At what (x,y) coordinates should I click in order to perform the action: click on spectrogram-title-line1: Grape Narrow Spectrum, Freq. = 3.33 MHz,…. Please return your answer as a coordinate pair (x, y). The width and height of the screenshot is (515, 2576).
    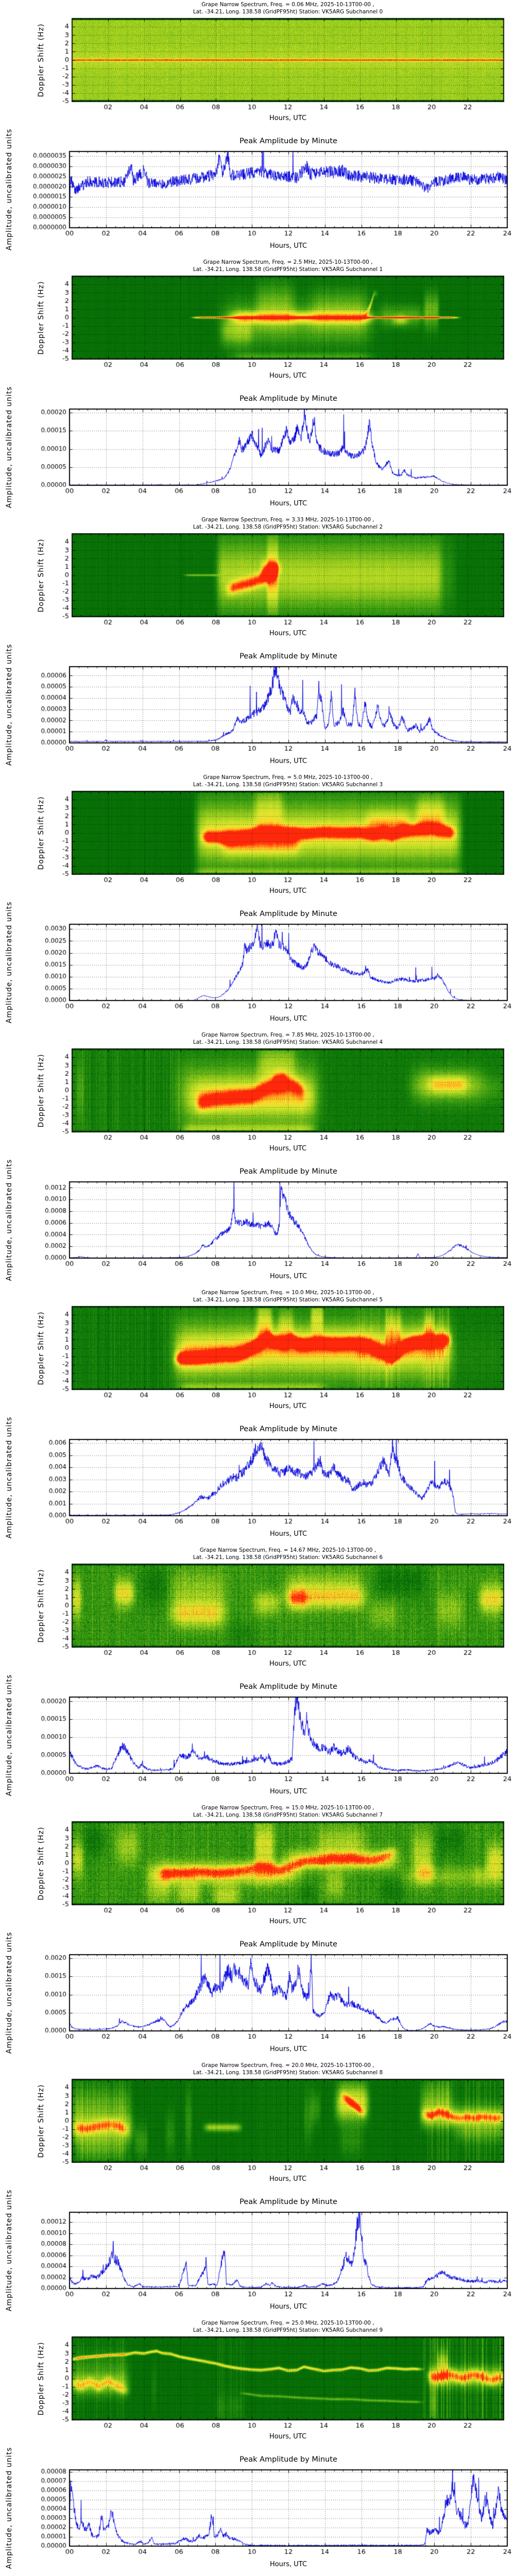
    Looking at the image, I should click on (287, 520).